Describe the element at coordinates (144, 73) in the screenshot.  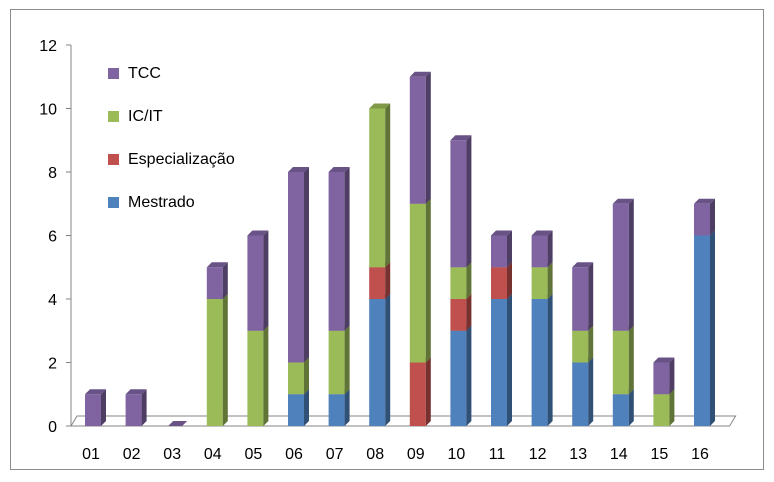
I see `legend-label: TCC` at that location.